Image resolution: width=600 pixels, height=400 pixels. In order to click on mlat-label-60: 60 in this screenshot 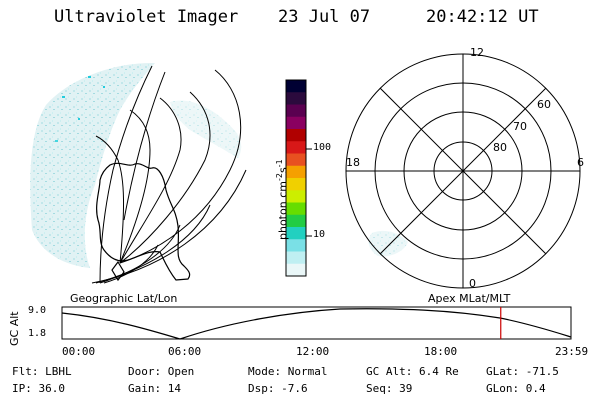, I will do `click(544, 104)`.